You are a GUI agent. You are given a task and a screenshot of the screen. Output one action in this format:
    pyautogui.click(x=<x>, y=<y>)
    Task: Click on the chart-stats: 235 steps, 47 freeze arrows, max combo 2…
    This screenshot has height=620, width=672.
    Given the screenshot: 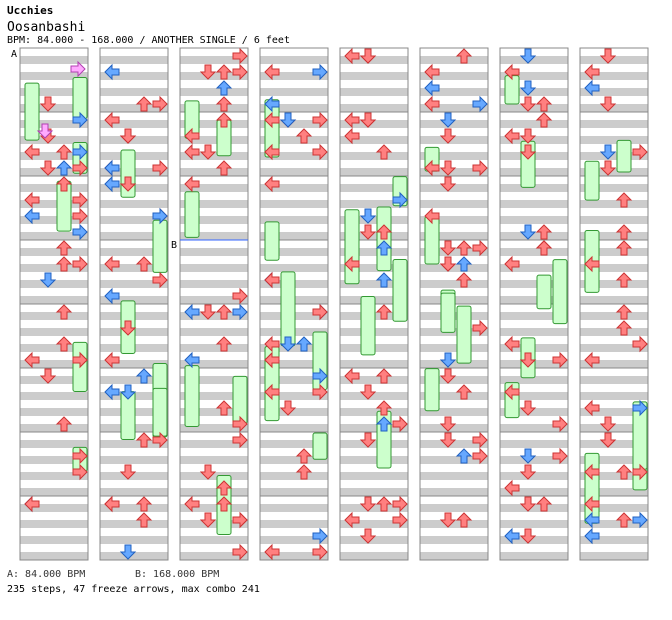 What is the action you would take?
    pyautogui.click(x=133, y=589)
    